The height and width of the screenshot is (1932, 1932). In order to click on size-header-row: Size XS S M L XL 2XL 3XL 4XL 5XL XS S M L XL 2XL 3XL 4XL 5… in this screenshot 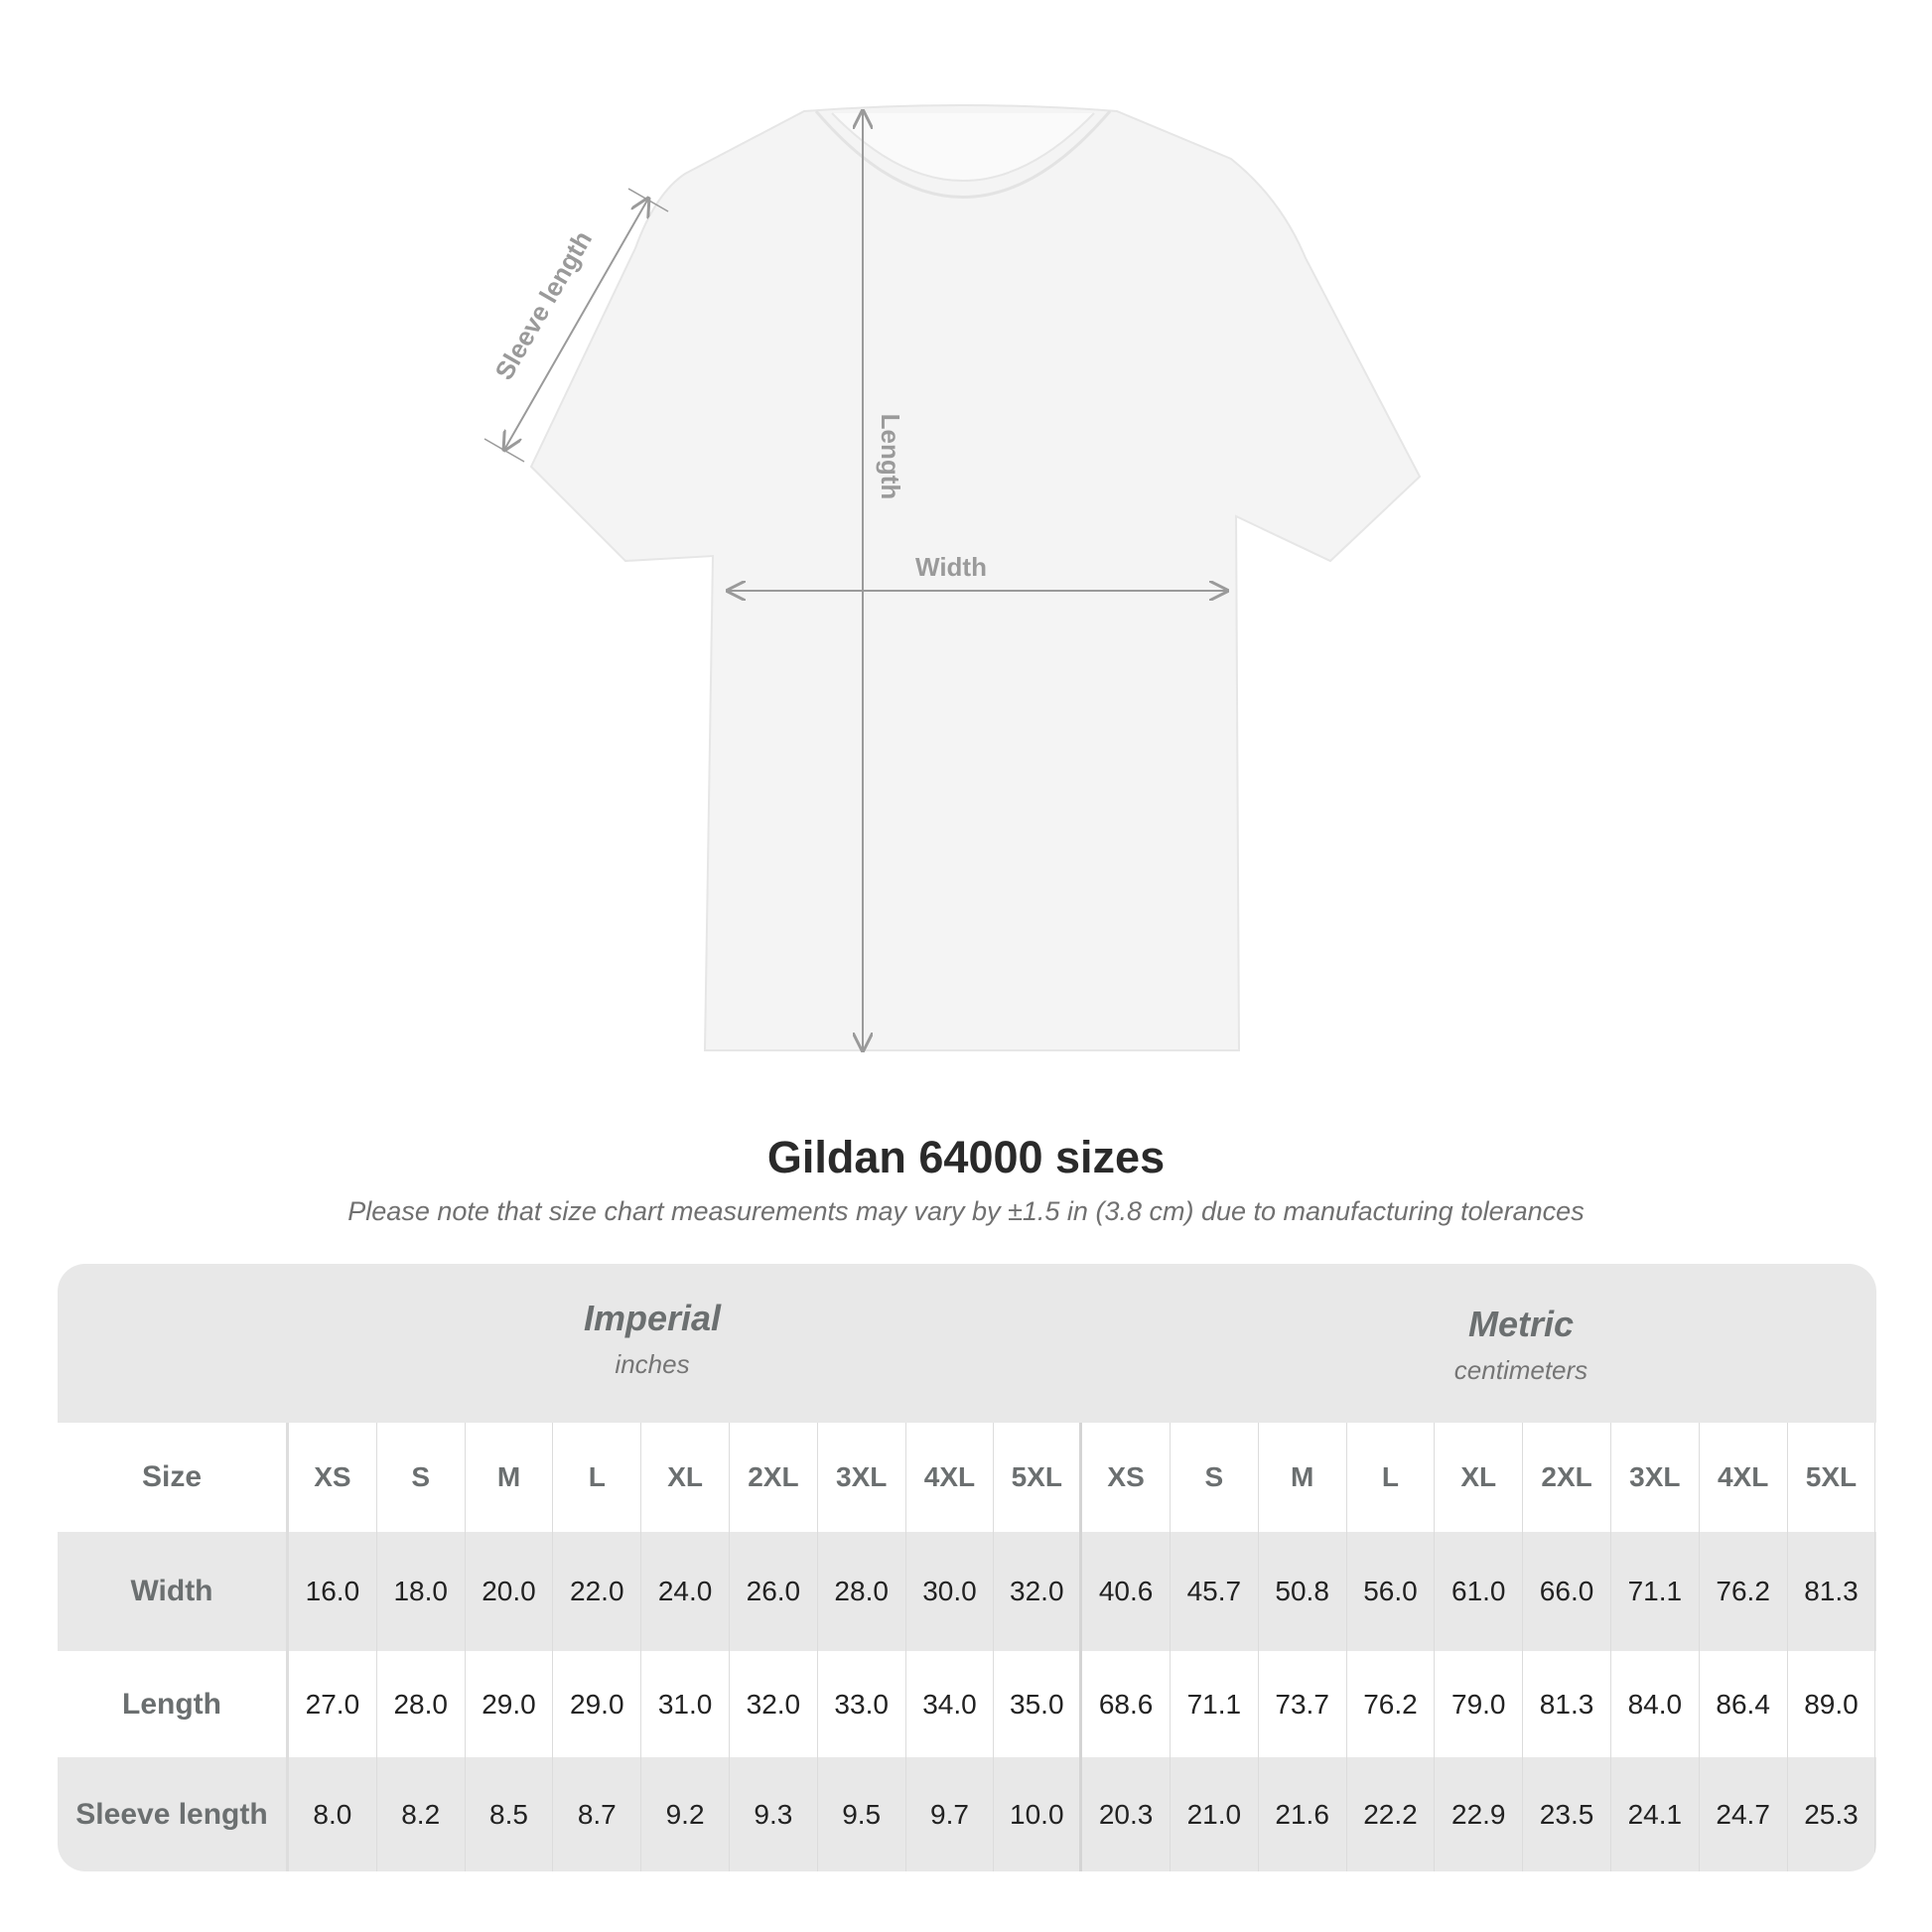, I will do `click(967, 1478)`.